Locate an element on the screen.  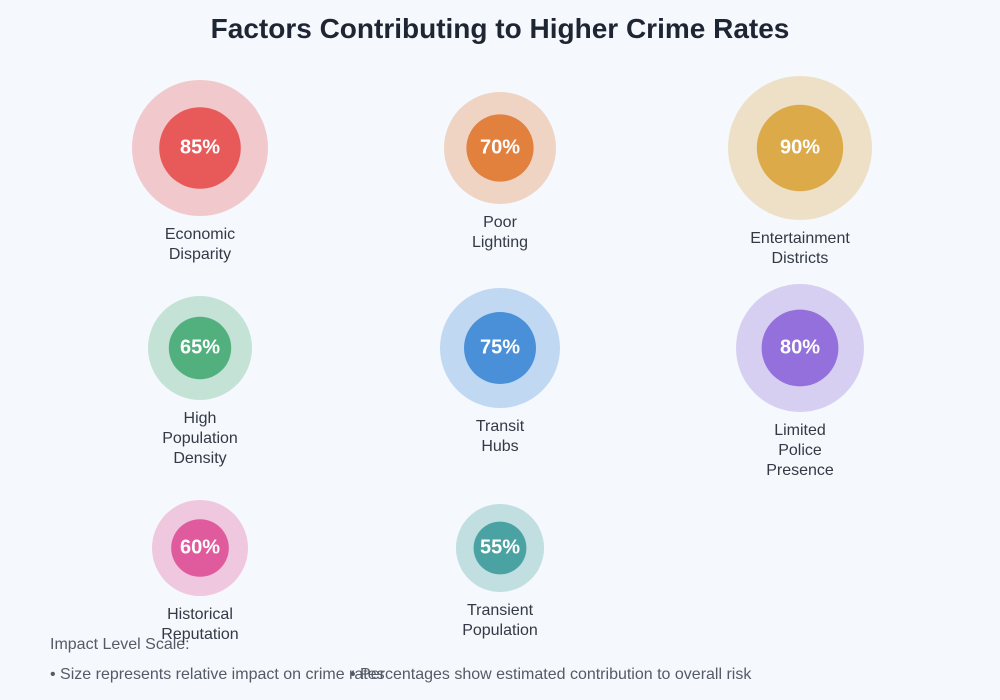
value-label: 80% is located at coordinates (800, 347).